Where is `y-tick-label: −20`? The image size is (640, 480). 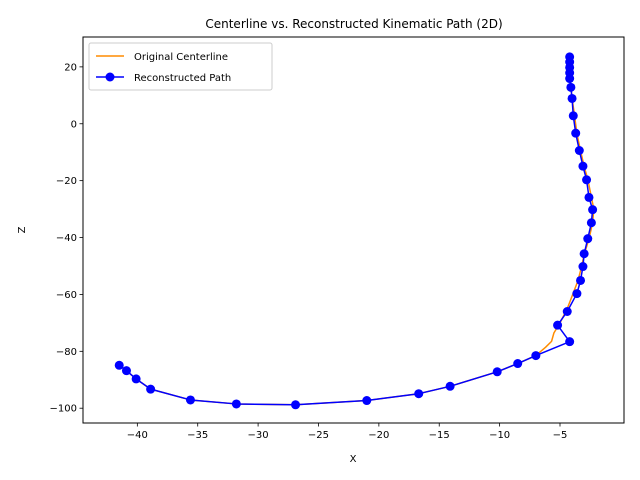
y-tick-label: −20 is located at coordinates (66, 181).